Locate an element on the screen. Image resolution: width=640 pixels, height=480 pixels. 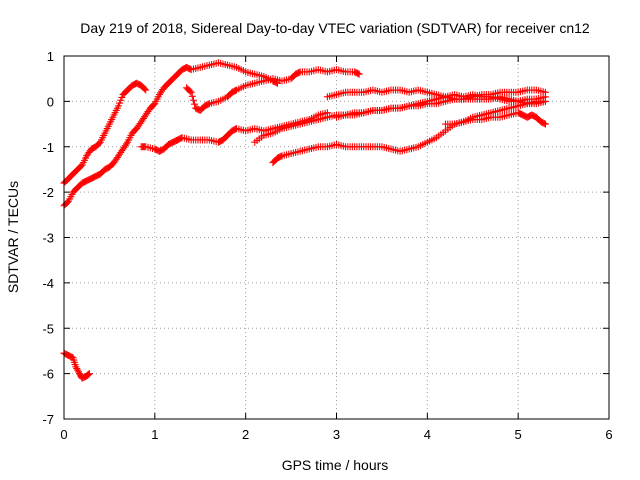
x-tick-label: 4 is located at coordinates (427, 434).